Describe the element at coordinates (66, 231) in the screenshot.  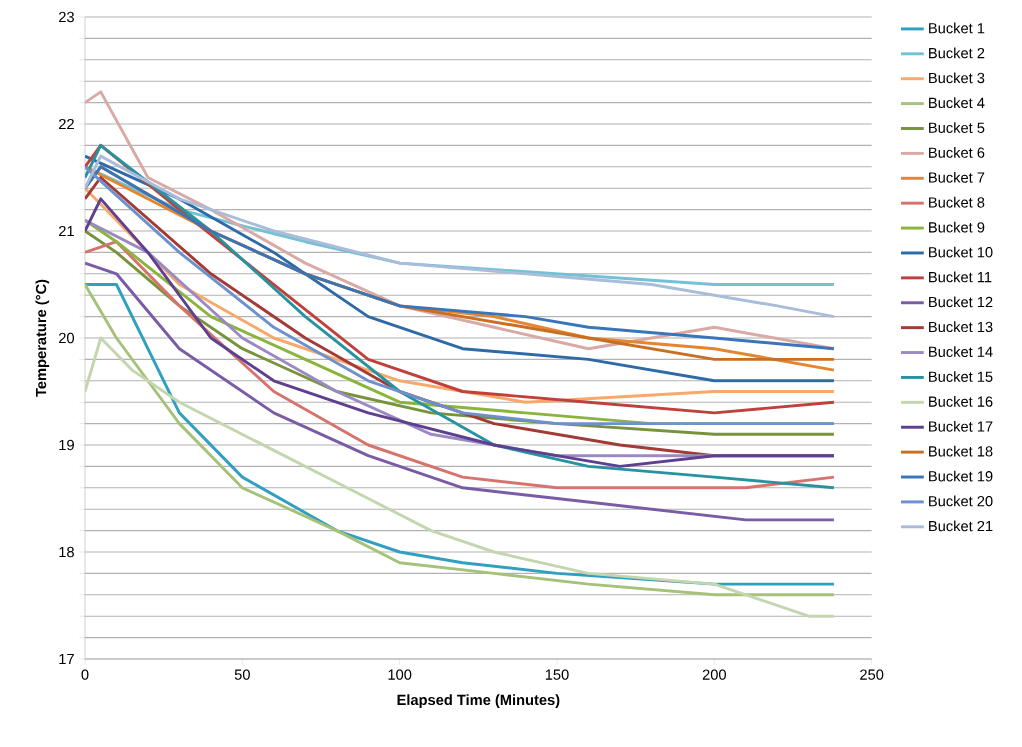
I see `y-tick-label: 21` at that location.